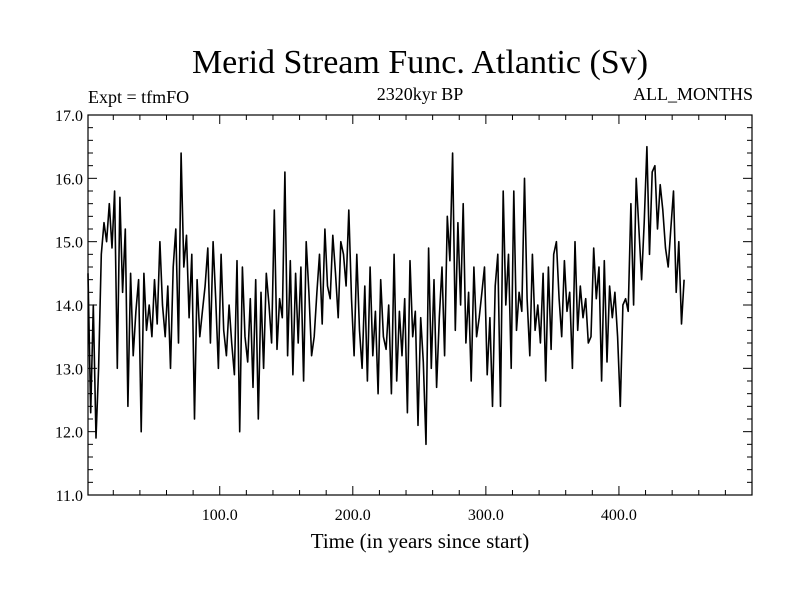 This screenshot has height=600, width=800. I want to click on y-tick-label: 13.0, so click(69, 369).